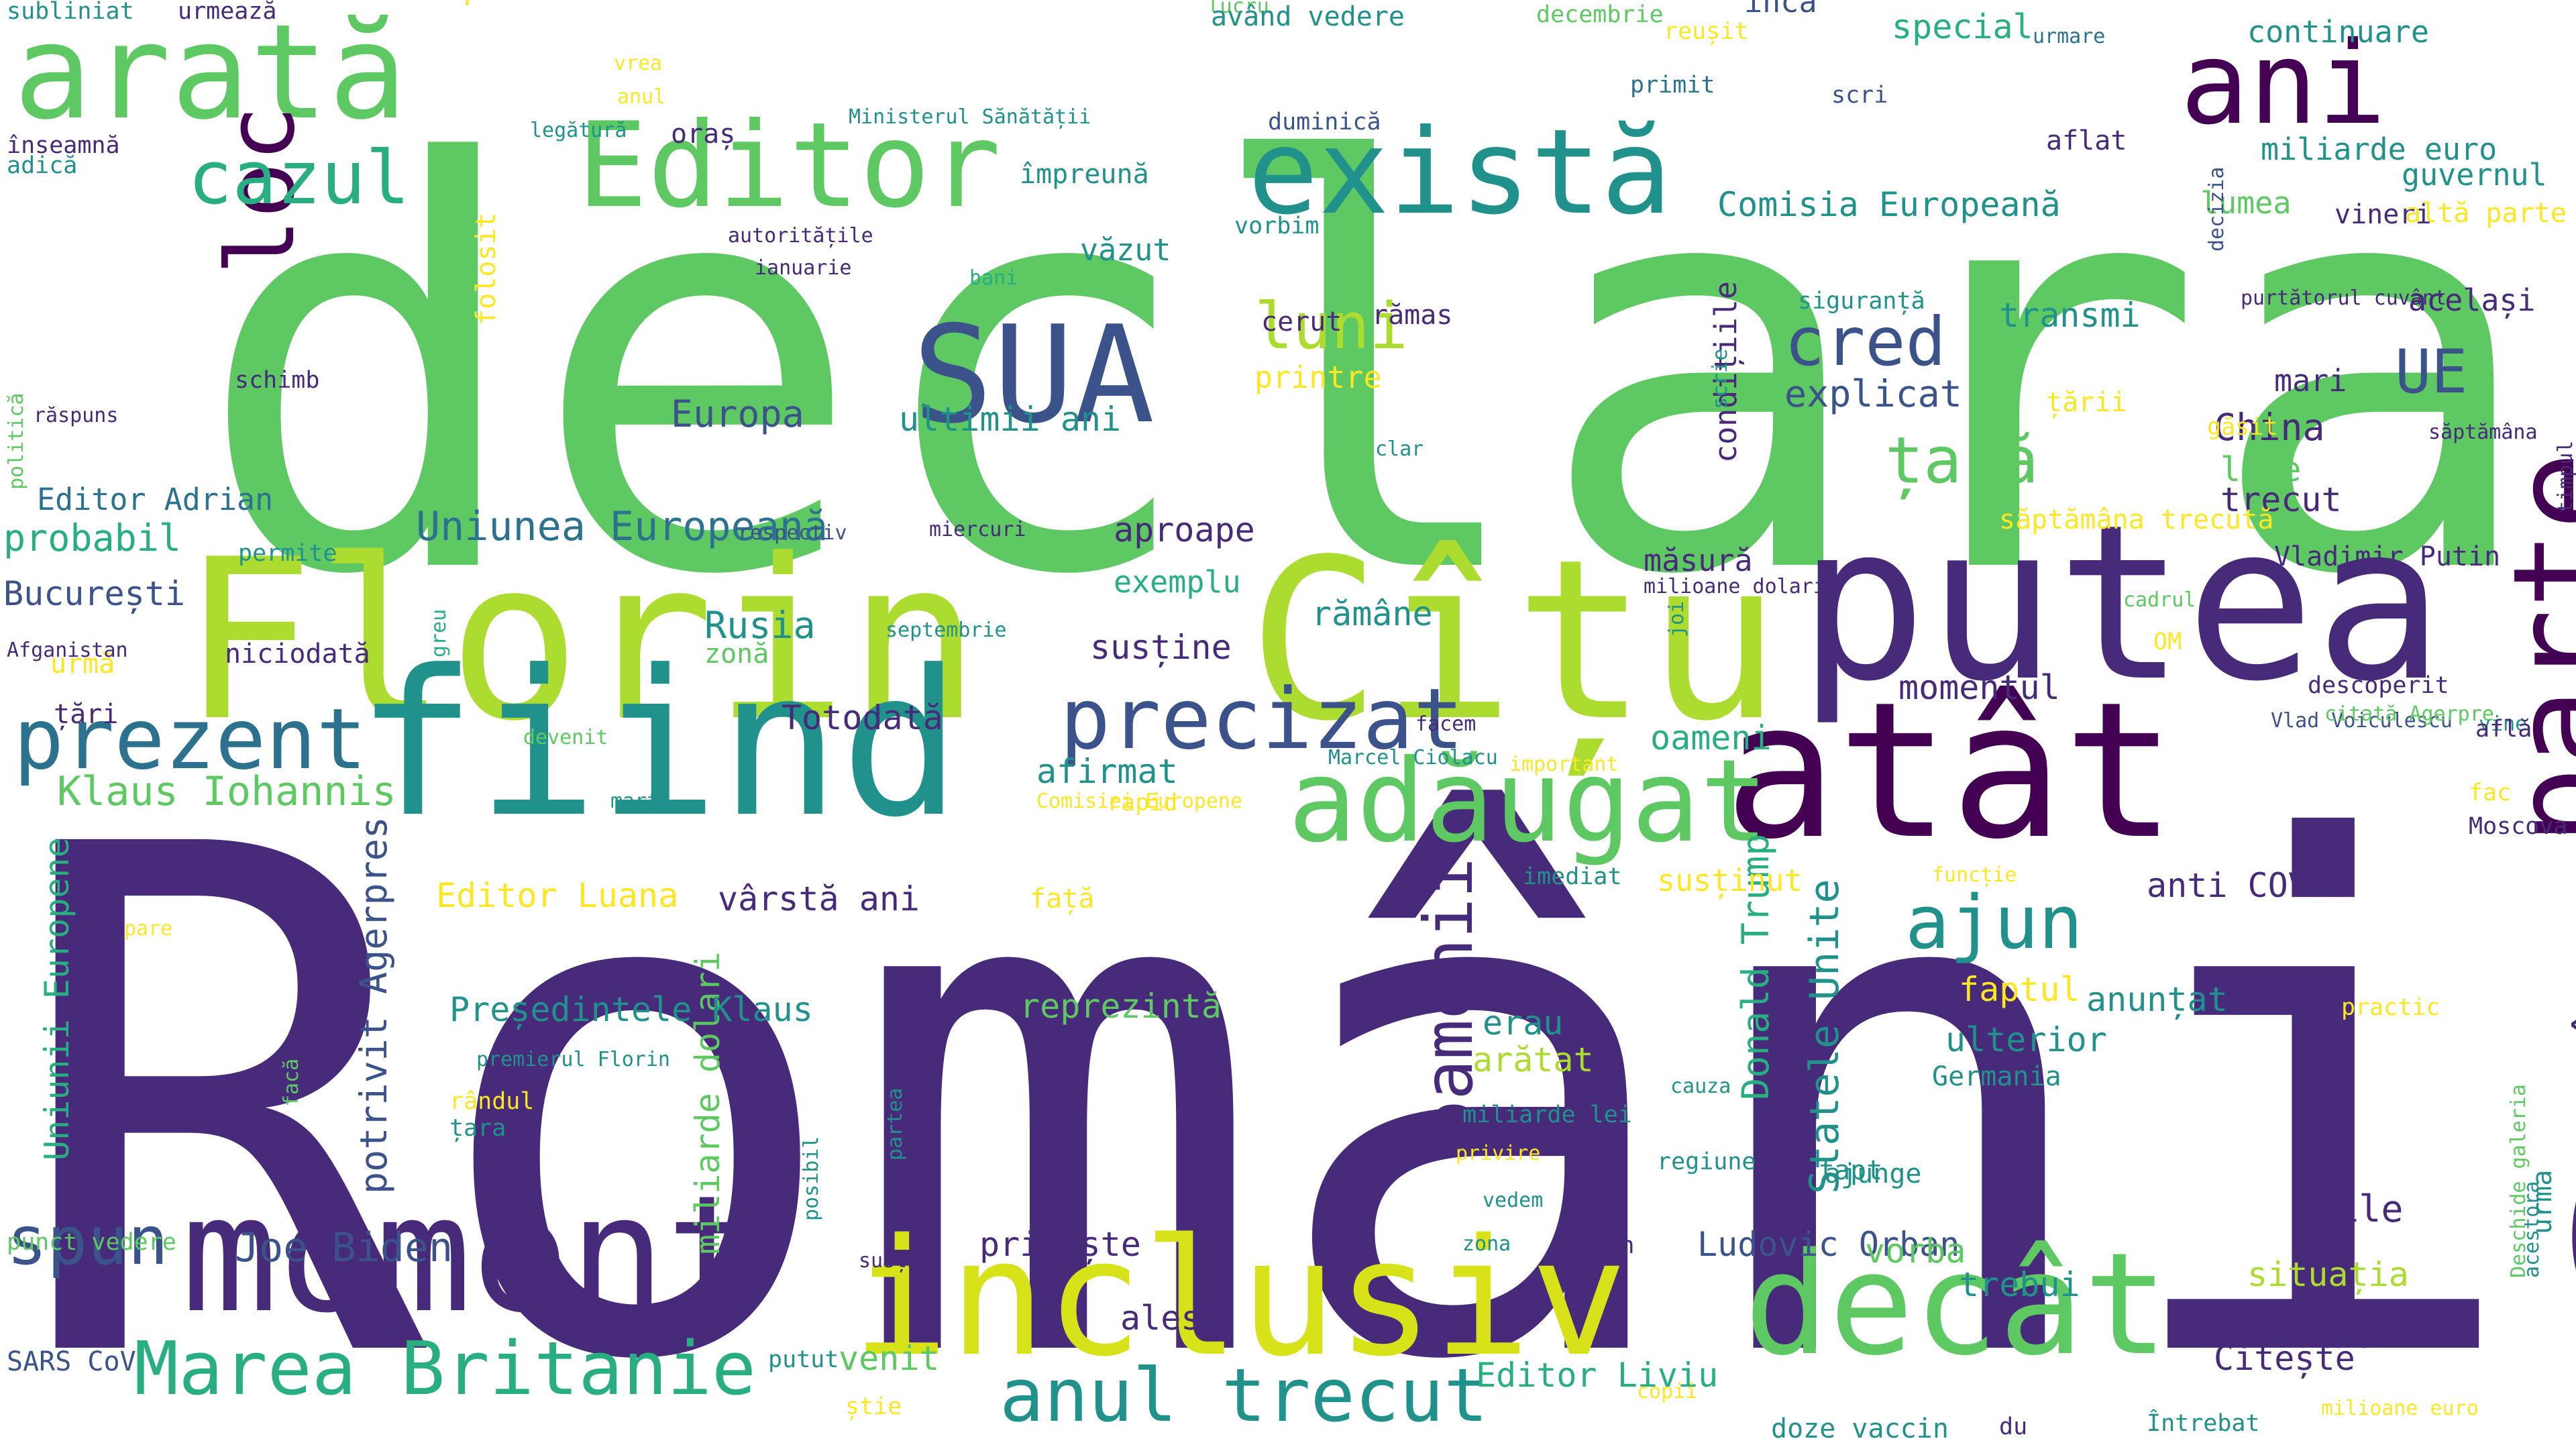 The width and height of the screenshot is (2576, 1449). What do you see at coordinates (2490, 793) in the screenshot?
I see `cloud-word: fac` at bounding box center [2490, 793].